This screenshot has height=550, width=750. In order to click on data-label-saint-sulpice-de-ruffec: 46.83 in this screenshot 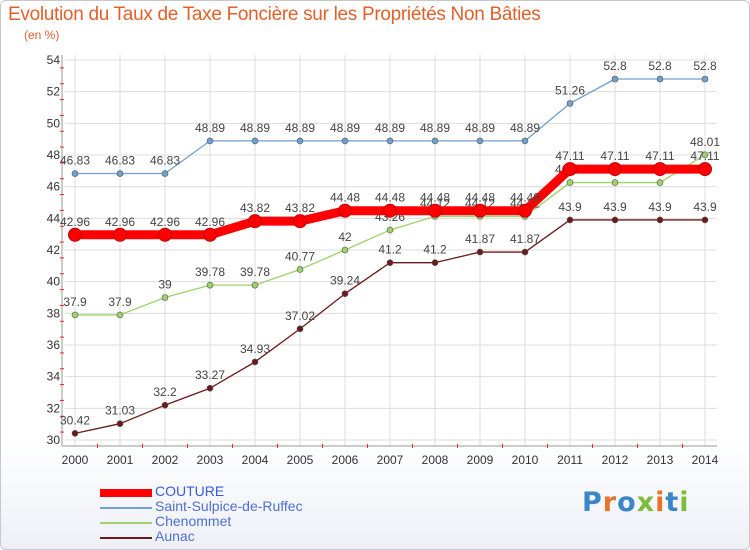, I will do `click(120, 161)`.